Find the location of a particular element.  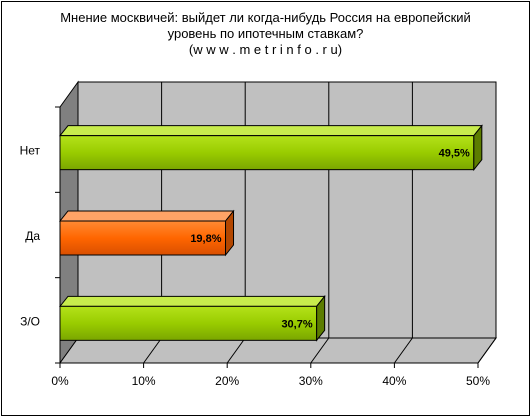

data-label: 49,5% is located at coordinates (454, 154).